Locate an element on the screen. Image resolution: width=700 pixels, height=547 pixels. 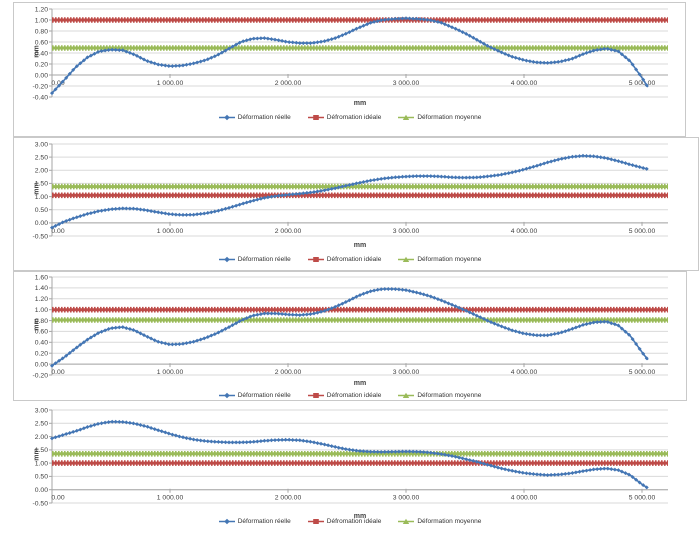
legend-label: Déformation moyenne is located at coordinates (449, 259).